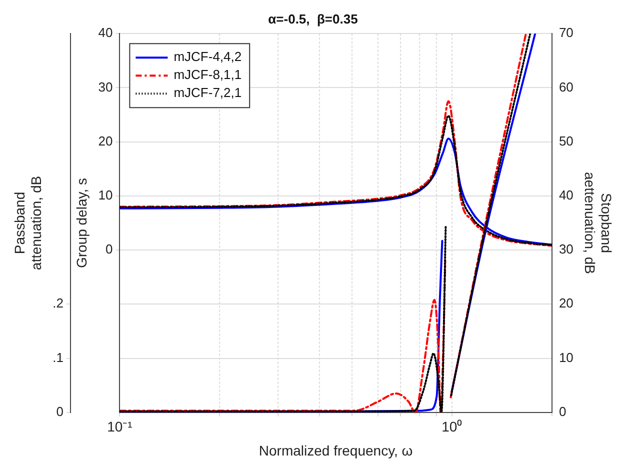 This screenshot has height=472, width=630. I want to click on y3-tick-label: 0, so click(60, 411).